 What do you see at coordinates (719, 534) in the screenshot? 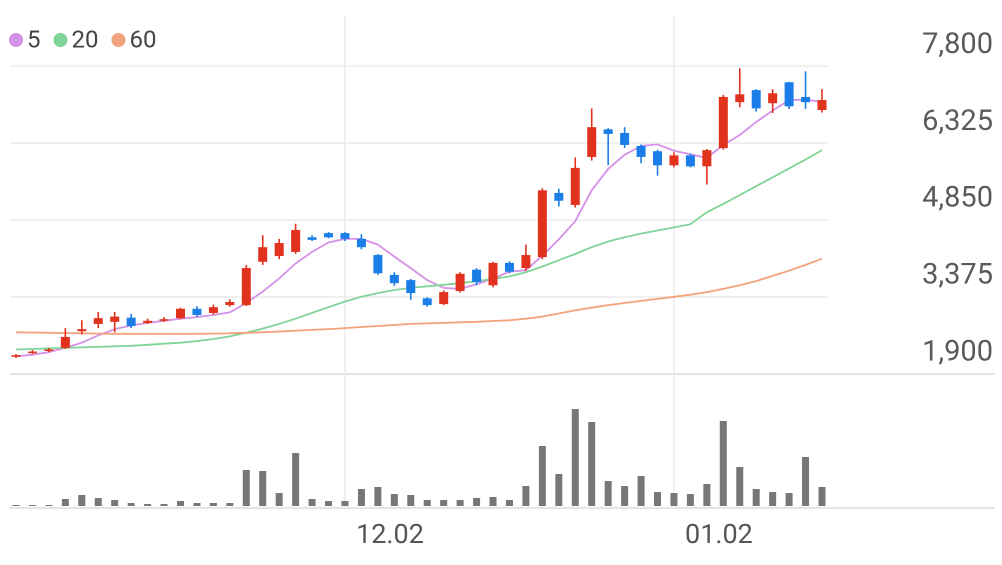
I see `x-tick-label: 01.02` at bounding box center [719, 534].